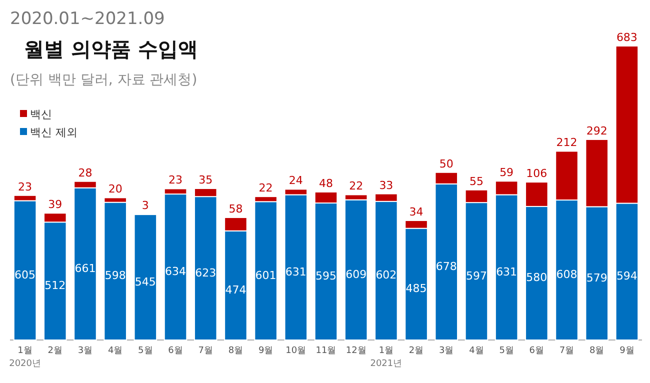  Describe the element at coordinates (25, 364) in the screenshot. I see `text: 2020년` at that location.